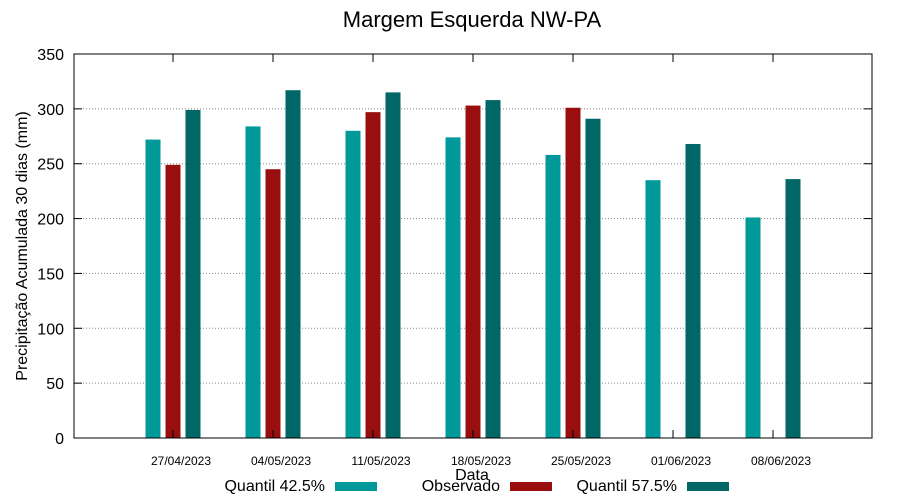 The height and width of the screenshot is (500, 900). Describe the element at coordinates (274, 486) in the screenshot. I see `legend-label: Quantil 42.5%` at that location.